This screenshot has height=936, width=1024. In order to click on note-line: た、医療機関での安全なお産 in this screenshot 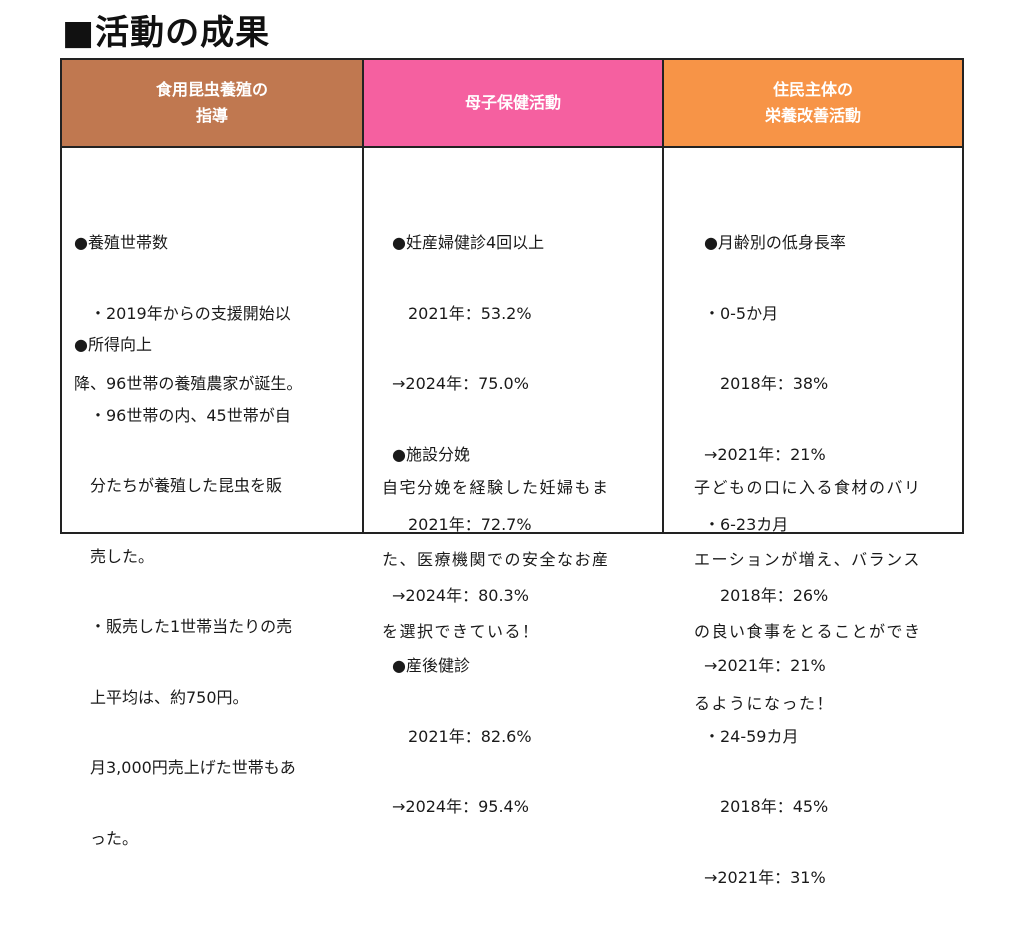, I will do `click(495, 559)`.